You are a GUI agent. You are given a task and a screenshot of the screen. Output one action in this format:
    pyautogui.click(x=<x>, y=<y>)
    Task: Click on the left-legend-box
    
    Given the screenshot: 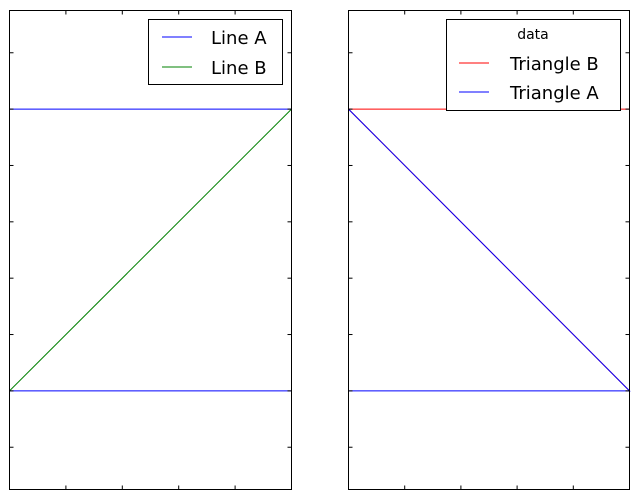 What is the action you would take?
    pyautogui.click(x=215, y=52)
    